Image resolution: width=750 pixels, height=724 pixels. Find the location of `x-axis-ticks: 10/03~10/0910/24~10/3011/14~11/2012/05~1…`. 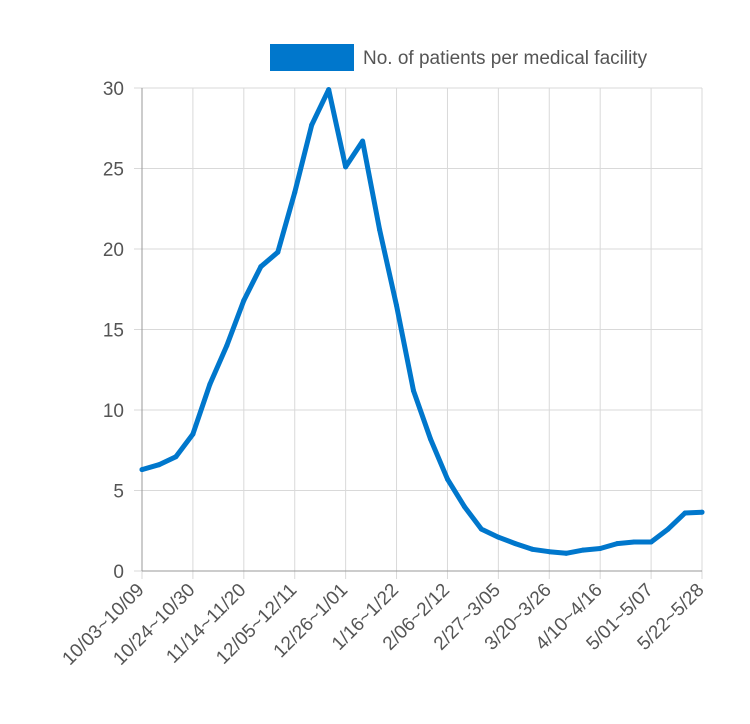

x-axis-ticks: 10/03~10/0910/24~10/3011/14~11/2012/05~1… is located at coordinates (384, 625).